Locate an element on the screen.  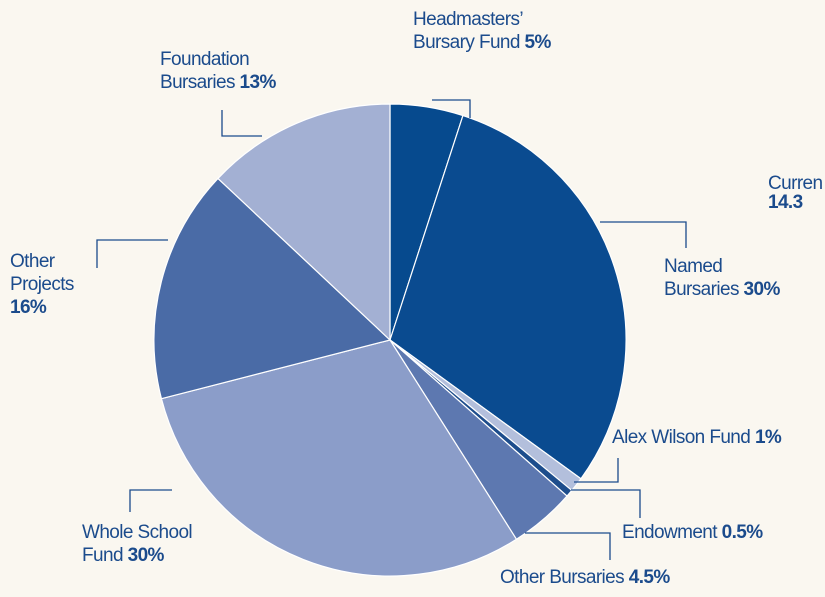
annotation: Curren 14.3 is located at coordinates (795, 193).